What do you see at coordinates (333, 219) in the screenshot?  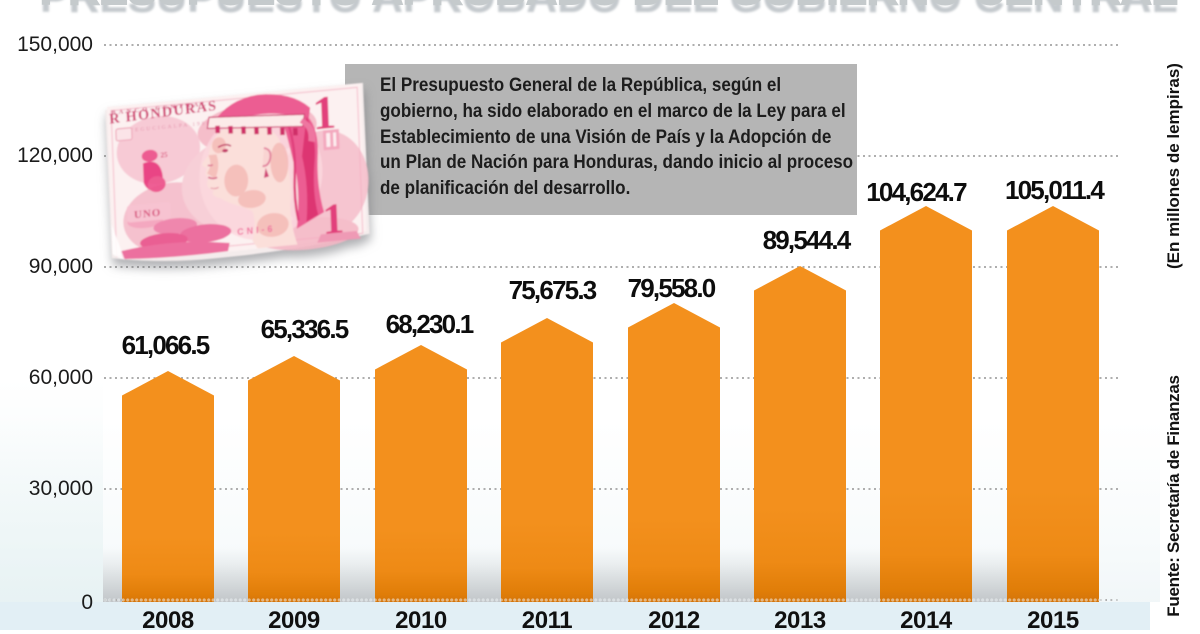 I see `svg-text: 1` at bounding box center [333, 219].